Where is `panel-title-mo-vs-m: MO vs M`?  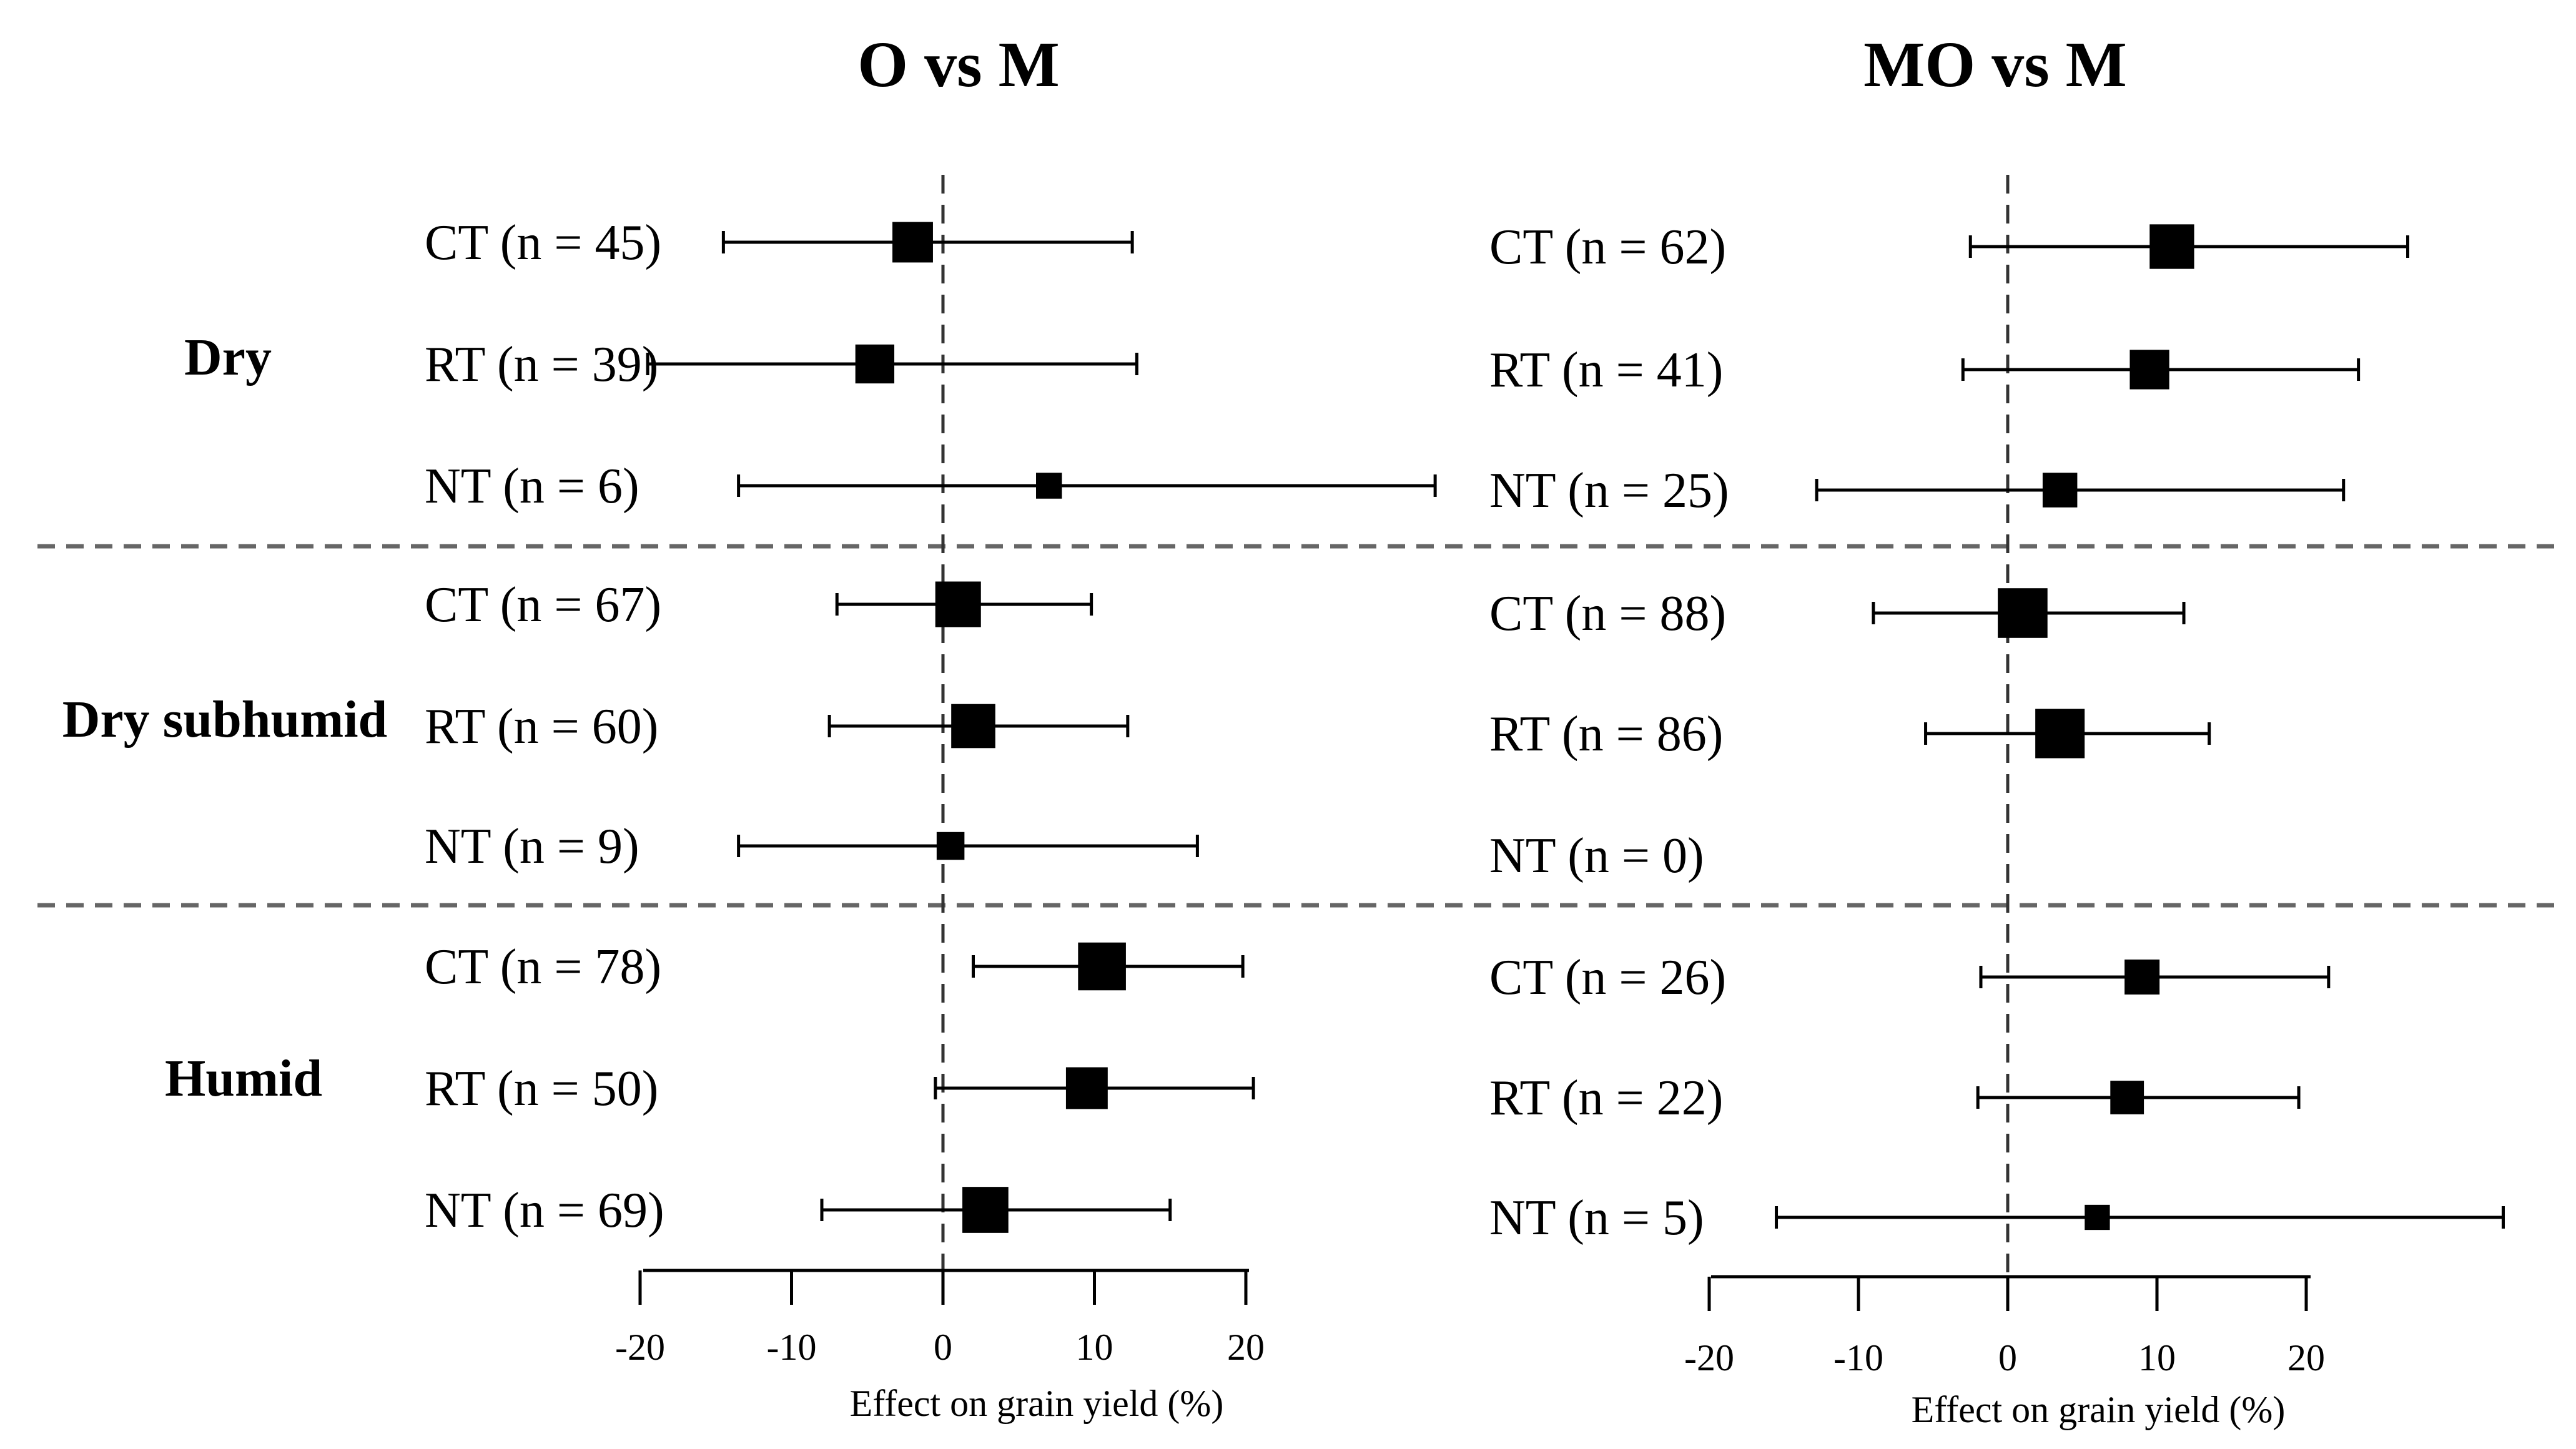 panel-title-mo-vs-m: MO vs M is located at coordinates (1995, 65).